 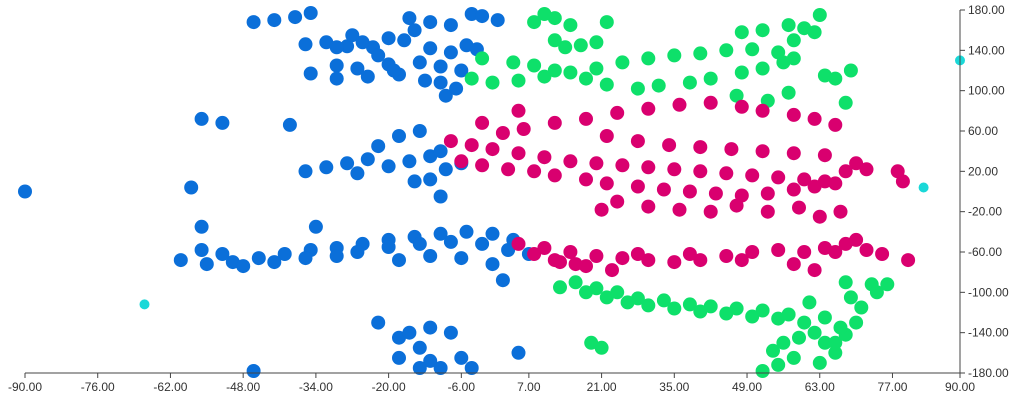 What do you see at coordinates (98, 387) in the screenshot?
I see `x-tick-label: -76.00` at bounding box center [98, 387].